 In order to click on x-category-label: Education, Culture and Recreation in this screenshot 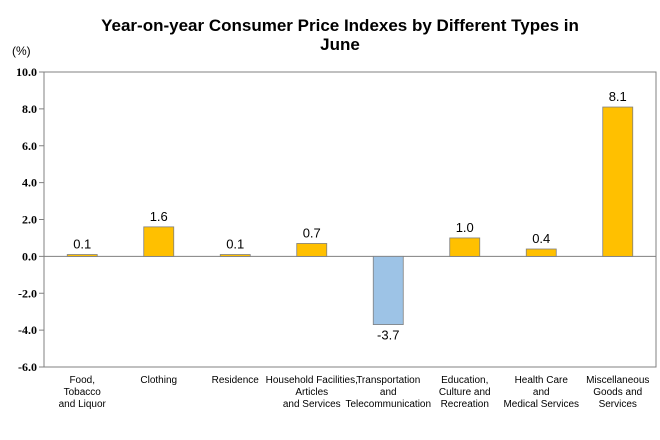, I will do `click(465, 392)`.